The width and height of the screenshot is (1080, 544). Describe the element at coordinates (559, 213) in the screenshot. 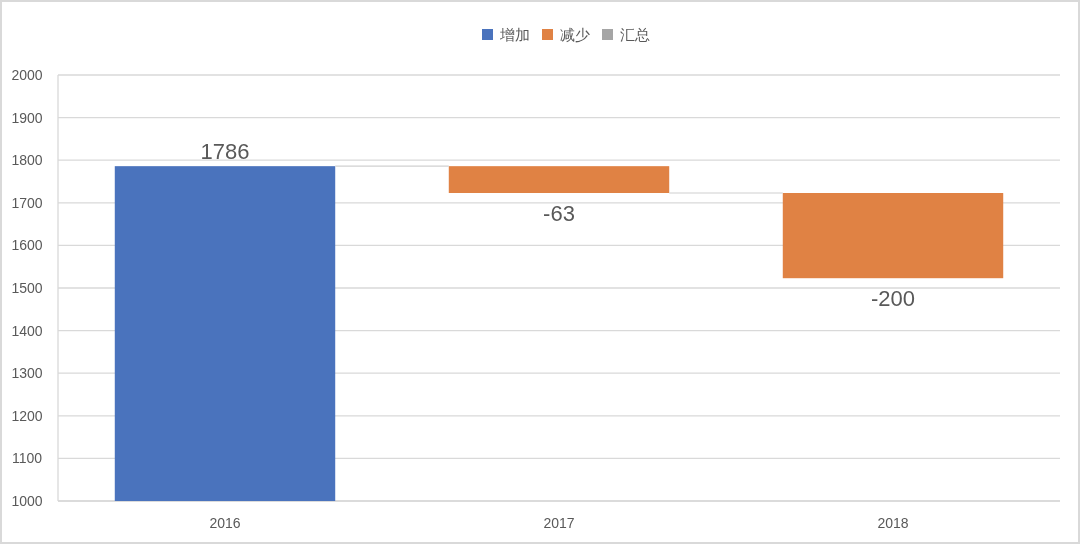

I see `data-label: -63` at that location.